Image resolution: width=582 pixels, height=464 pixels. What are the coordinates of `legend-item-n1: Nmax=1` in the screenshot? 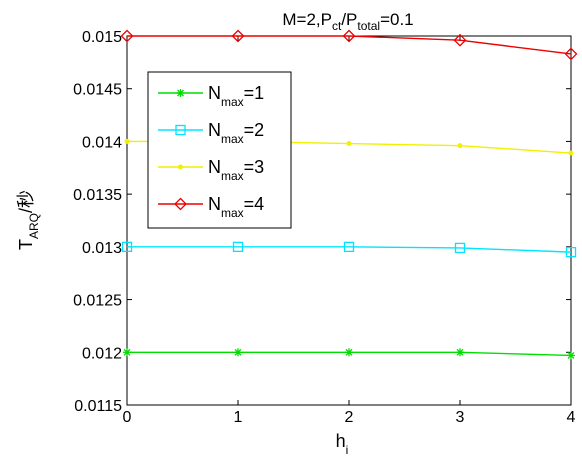 It's located at (211, 96).